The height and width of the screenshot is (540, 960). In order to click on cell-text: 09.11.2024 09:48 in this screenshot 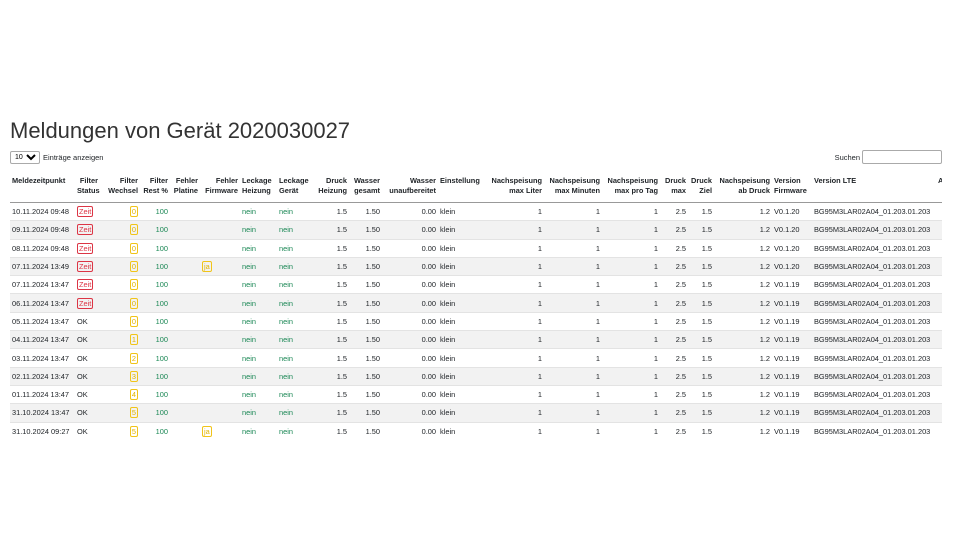, I will do `click(40, 230)`.